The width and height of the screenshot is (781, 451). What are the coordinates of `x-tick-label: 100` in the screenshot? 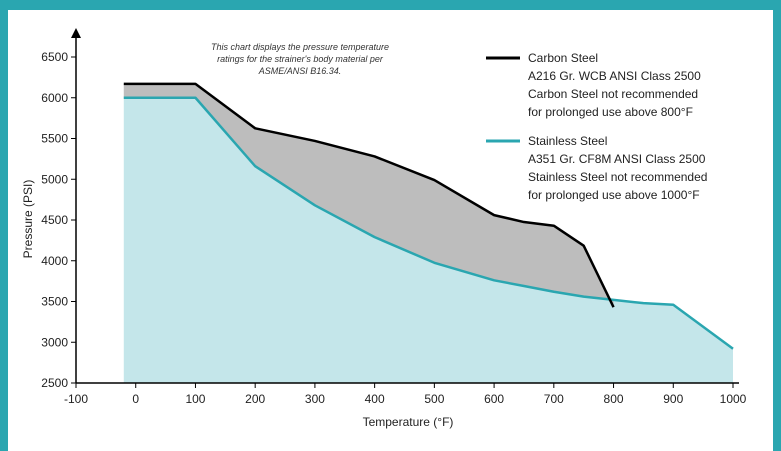 It's located at (195, 399).